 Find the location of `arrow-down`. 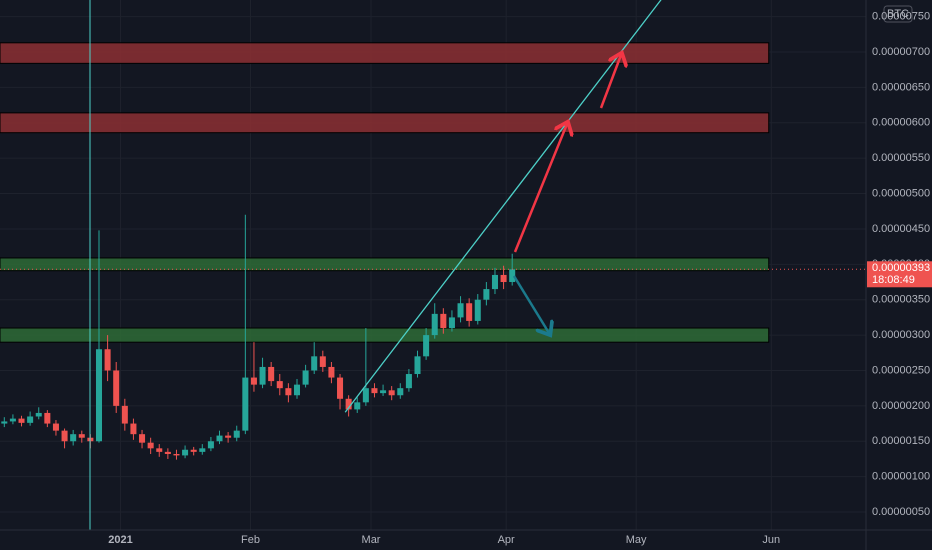

arrow-down is located at coordinates (530, 304).